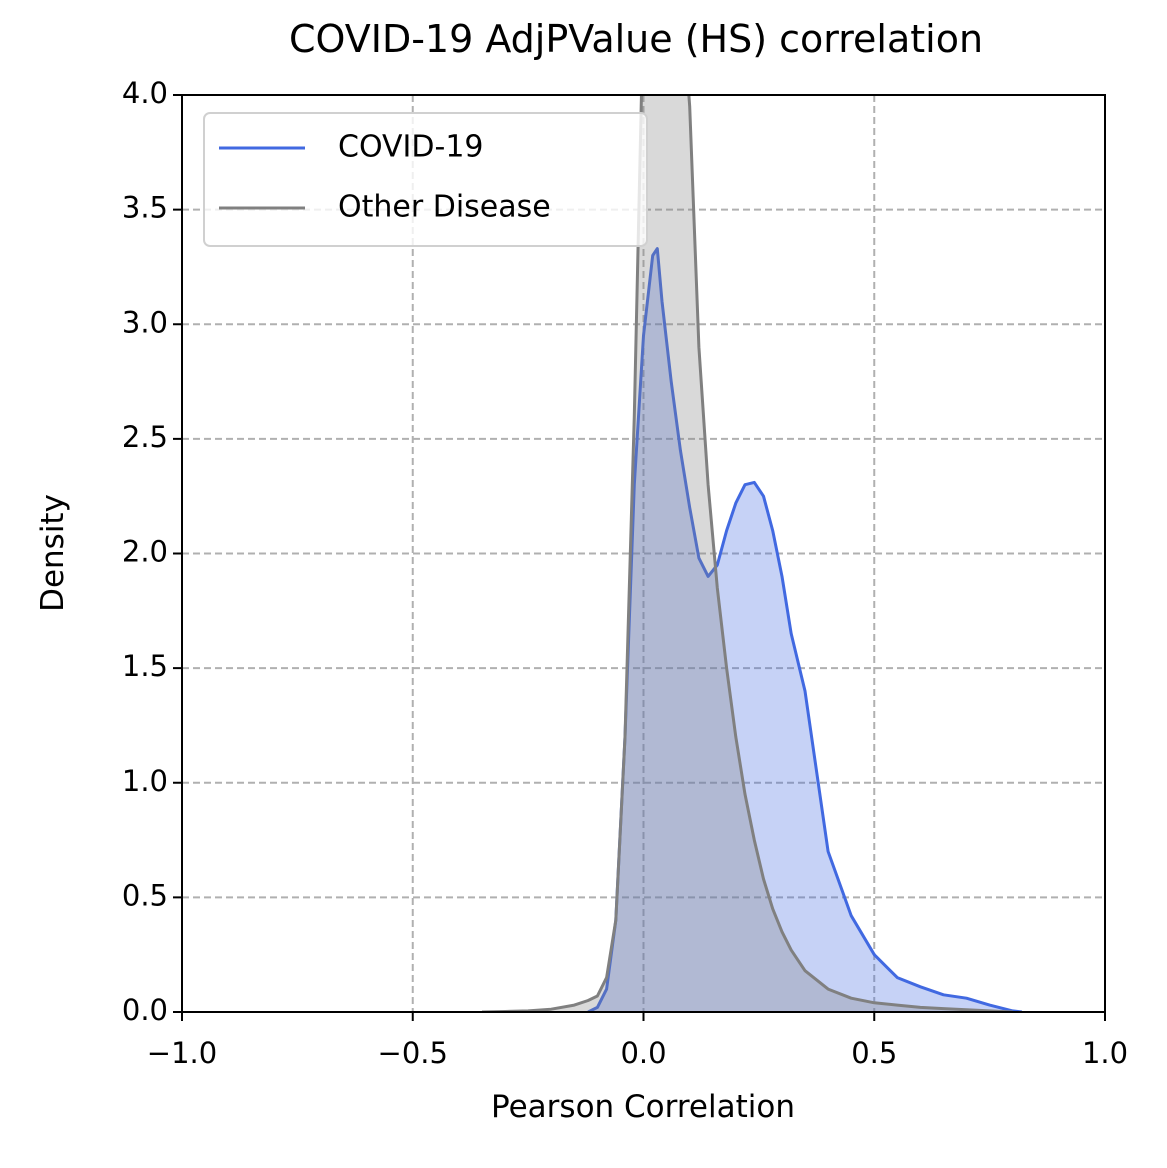 This screenshot has width=1167, height=1168. I want to click on legend-label: COVID-19, so click(411, 147).